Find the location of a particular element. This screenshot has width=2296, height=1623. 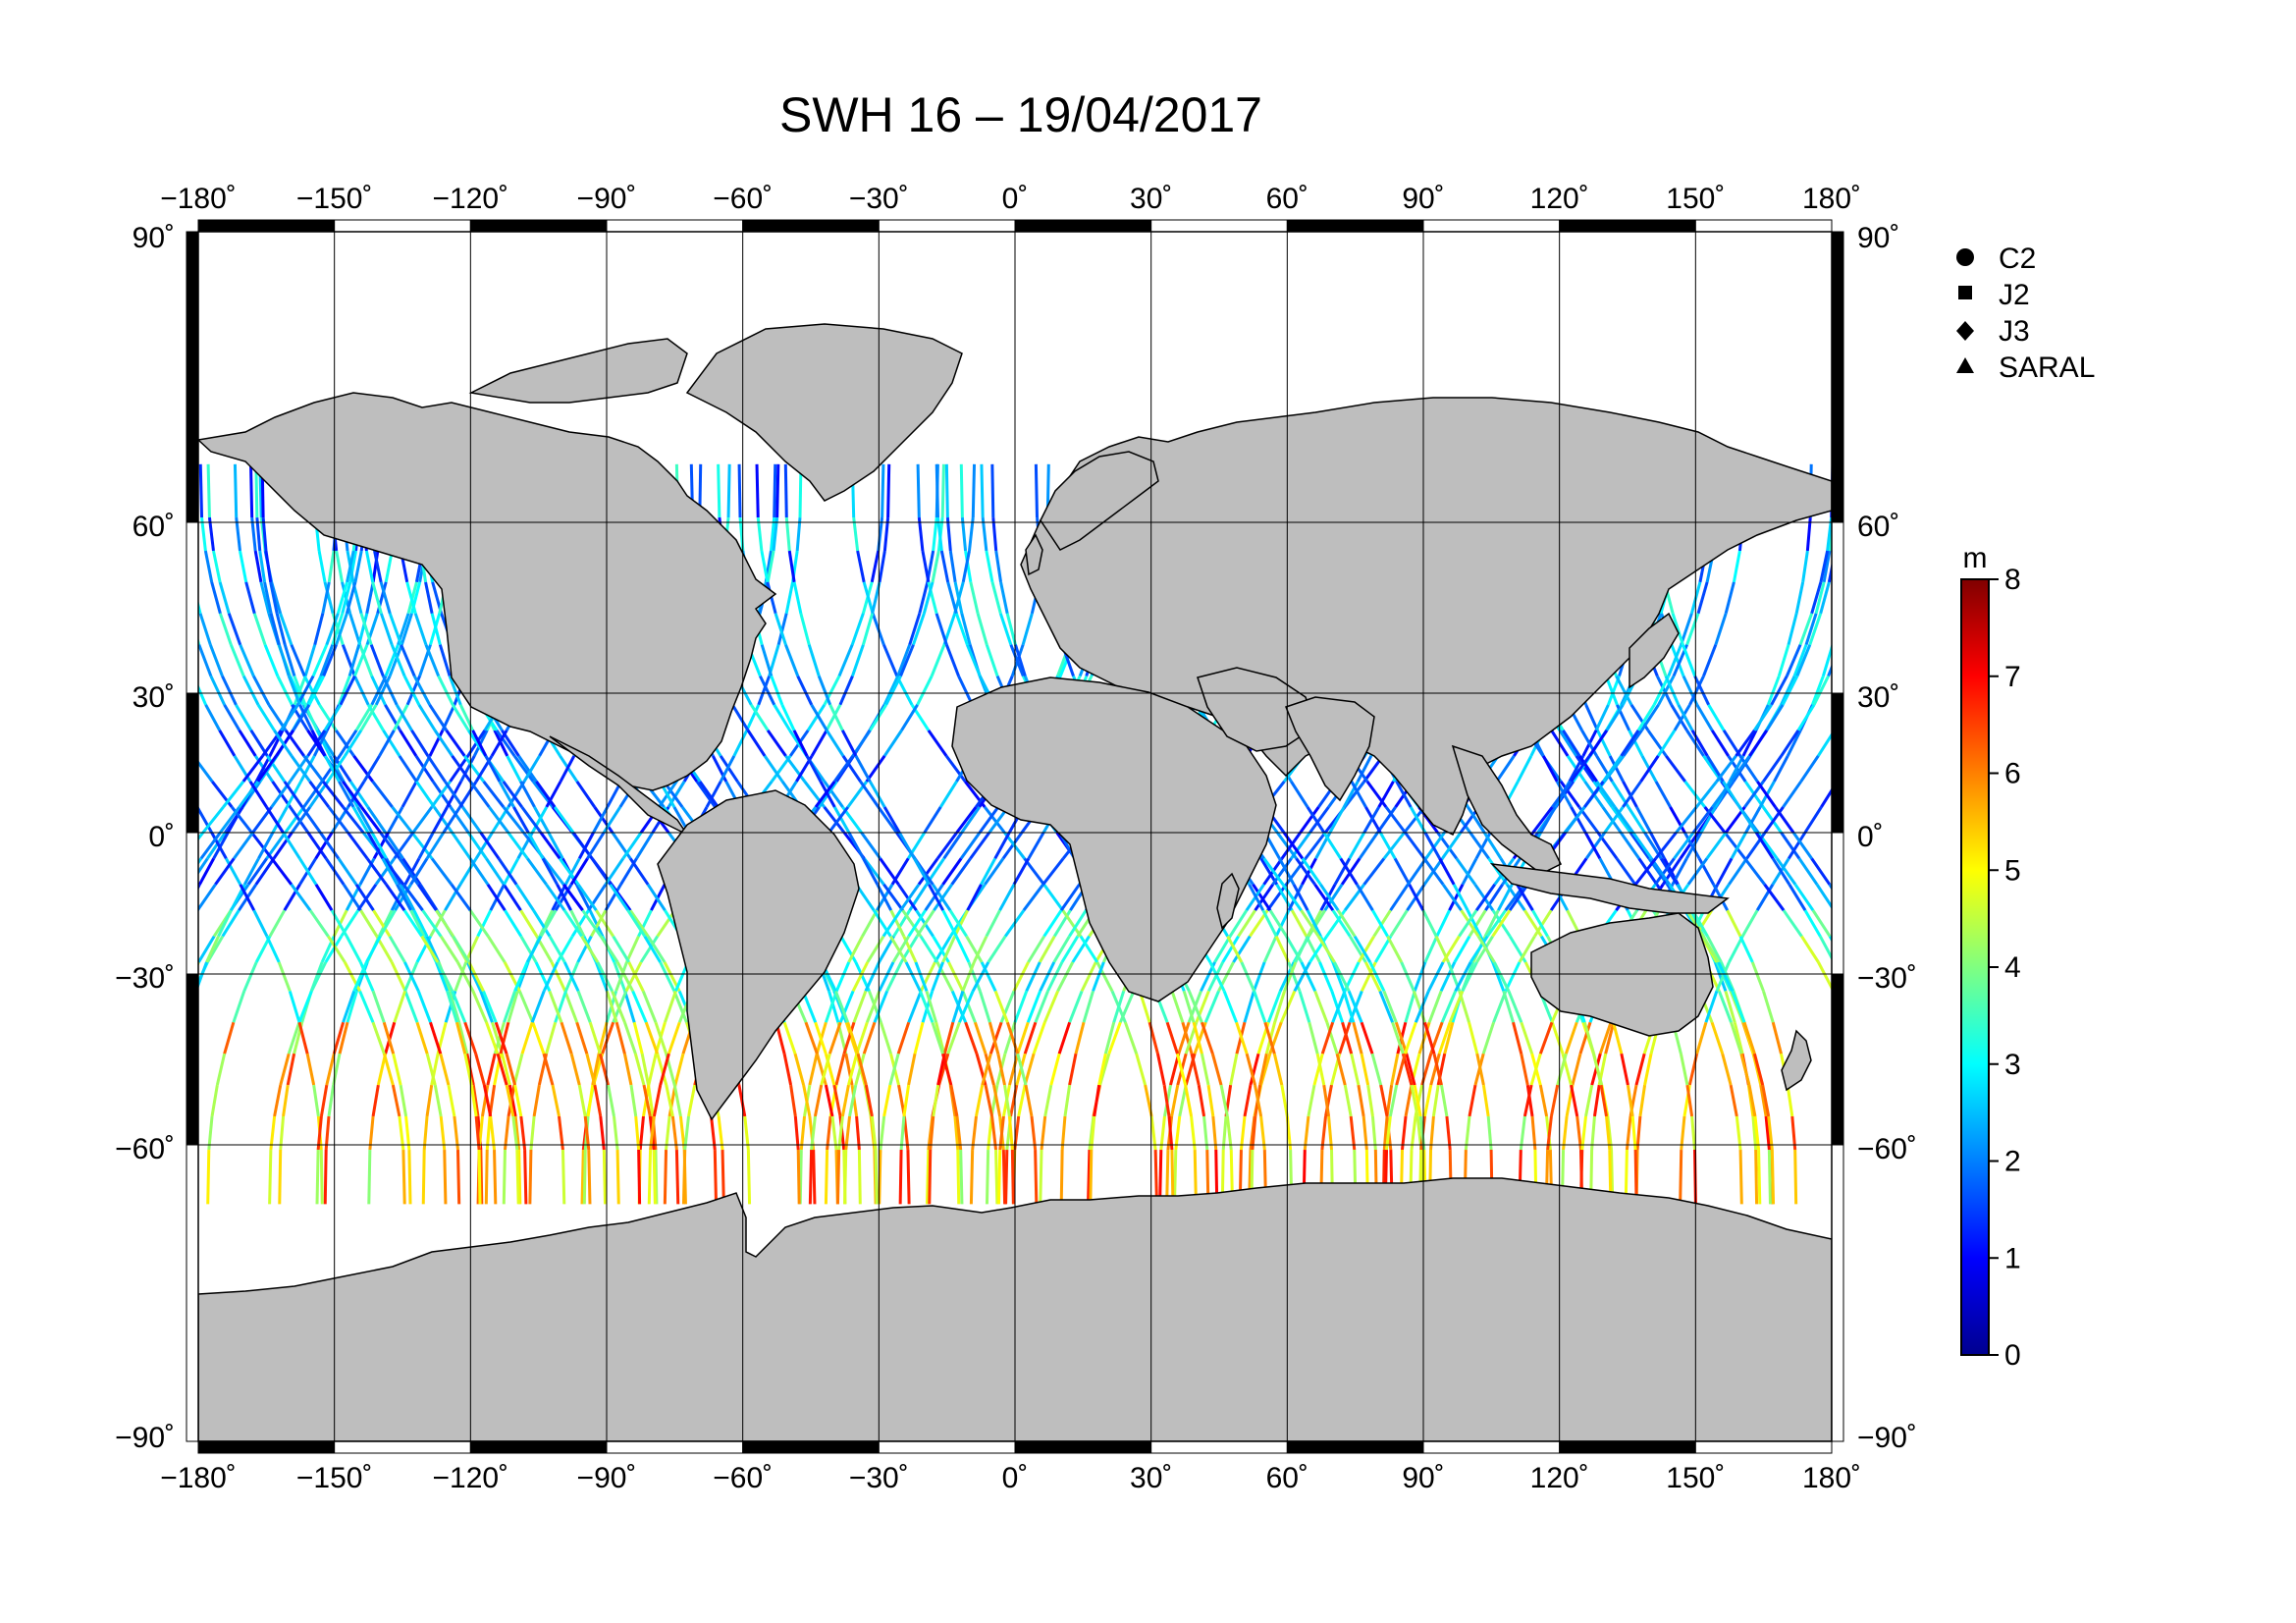

lat-tick: 60˚ is located at coordinates (154, 527).